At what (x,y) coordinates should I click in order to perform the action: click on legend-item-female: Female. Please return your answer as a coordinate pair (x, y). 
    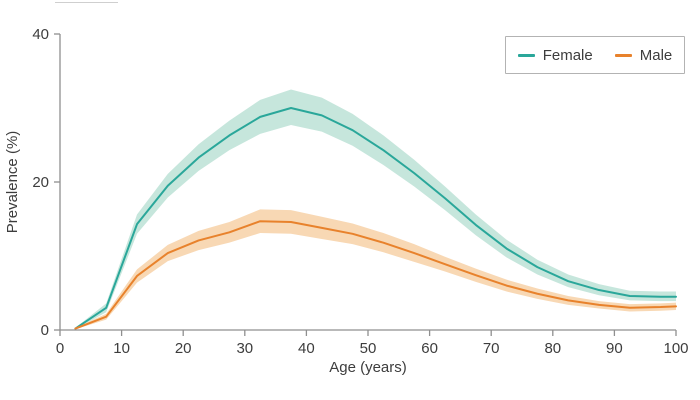
    Looking at the image, I should click on (555, 55).